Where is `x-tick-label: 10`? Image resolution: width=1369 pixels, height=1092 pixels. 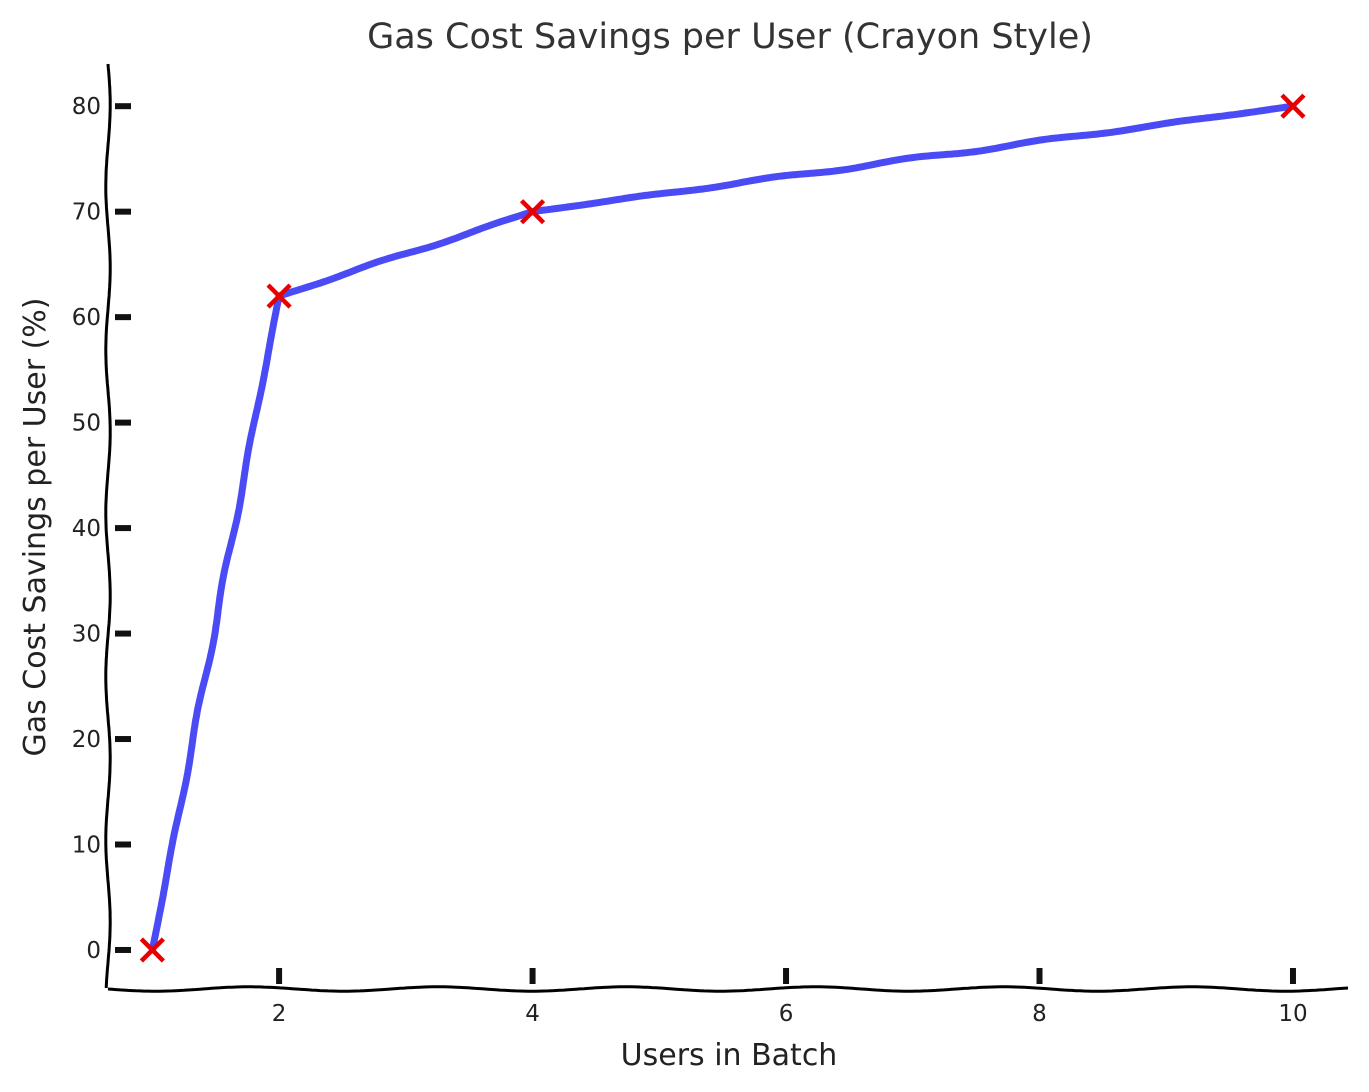
x-tick-label: 10 is located at coordinates (1292, 1014).